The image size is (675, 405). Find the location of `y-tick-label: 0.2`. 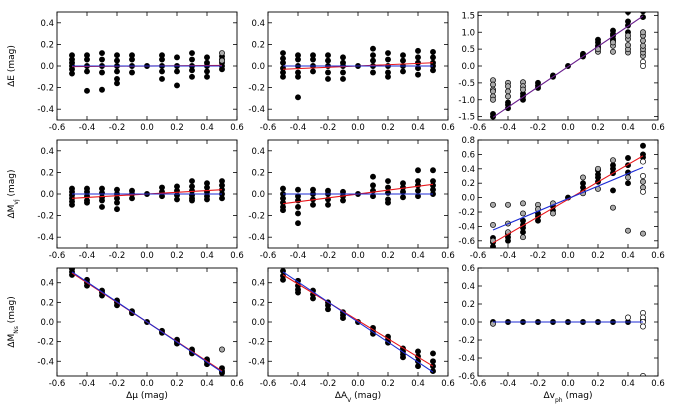

y-tick-label: 0.2 is located at coordinates (47, 303).